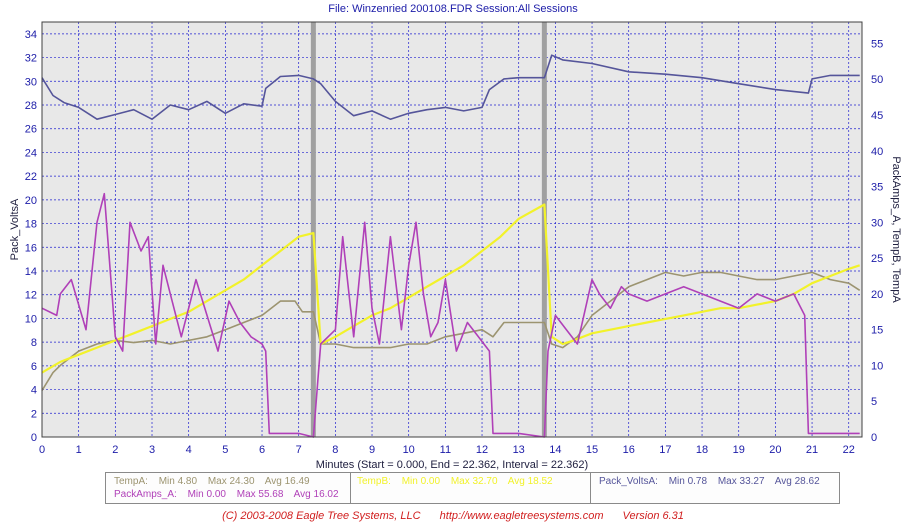  I want to click on y-left-tick-label: 12, so click(31, 296).